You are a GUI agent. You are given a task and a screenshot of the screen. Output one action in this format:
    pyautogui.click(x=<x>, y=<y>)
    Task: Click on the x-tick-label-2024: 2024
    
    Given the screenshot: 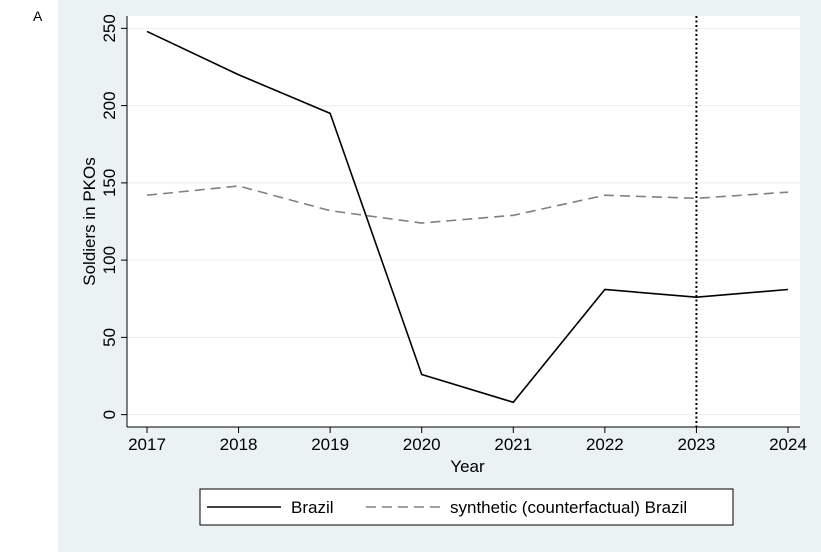 What is the action you would take?
    pyautogui.click(x=788, y=444)
    